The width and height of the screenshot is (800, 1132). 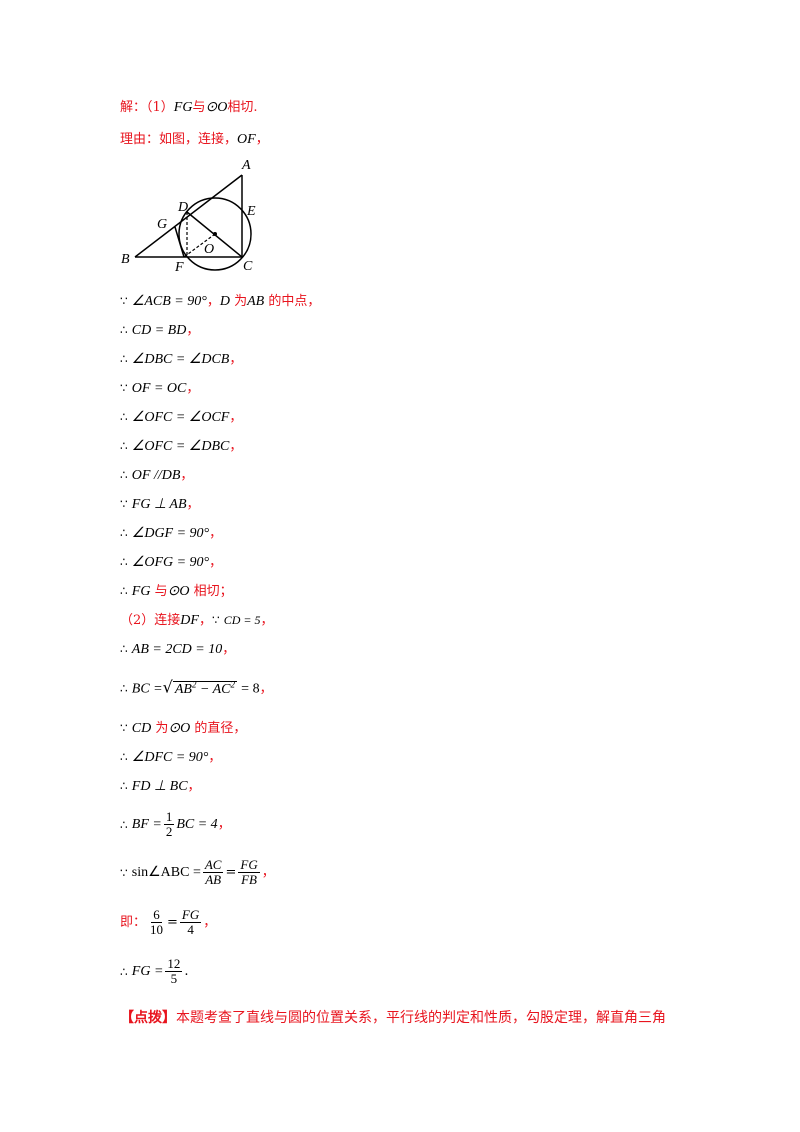 What do you see at coordinates (199, 245) in the screenshot?
I see `segment-of-dashed` at bounding box center [199, 245].